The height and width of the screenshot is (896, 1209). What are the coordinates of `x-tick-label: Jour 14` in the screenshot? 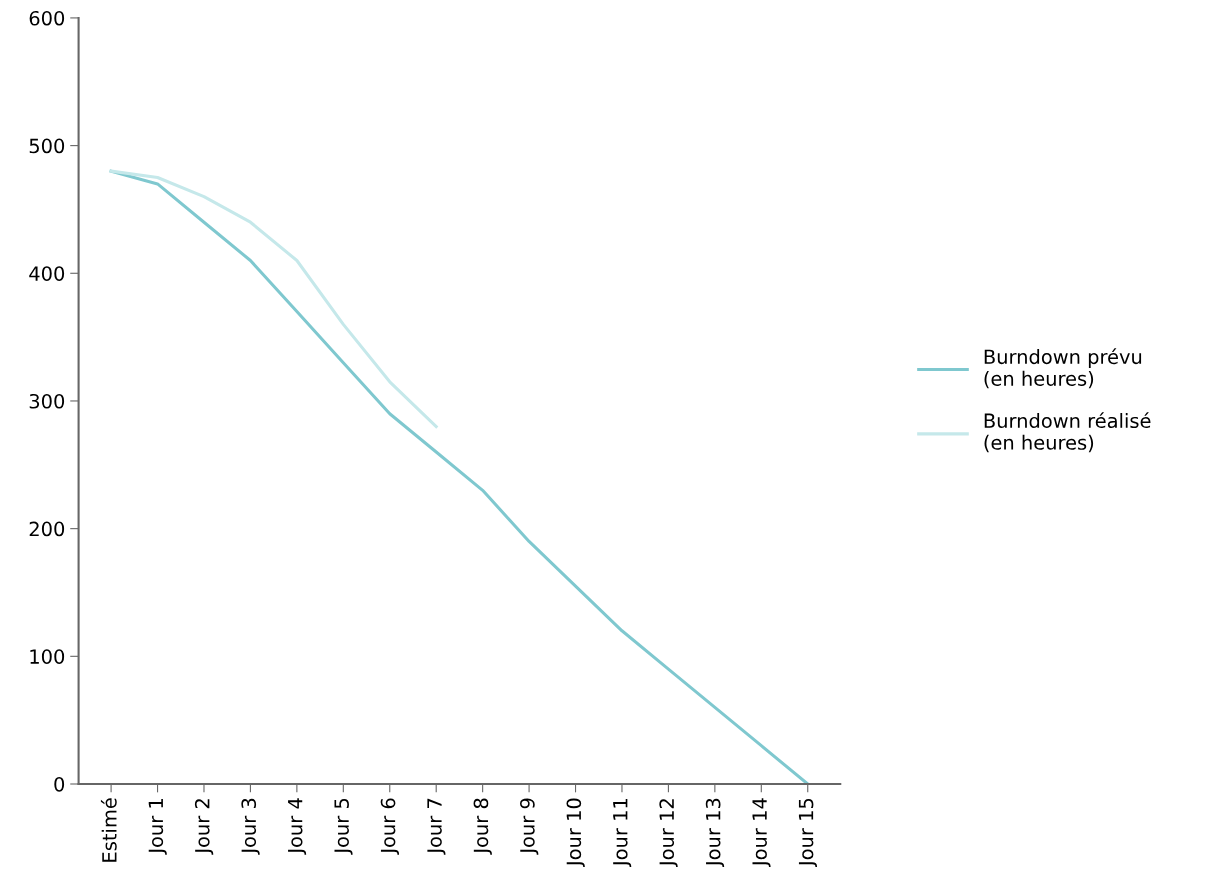 It's located at (761, 833).